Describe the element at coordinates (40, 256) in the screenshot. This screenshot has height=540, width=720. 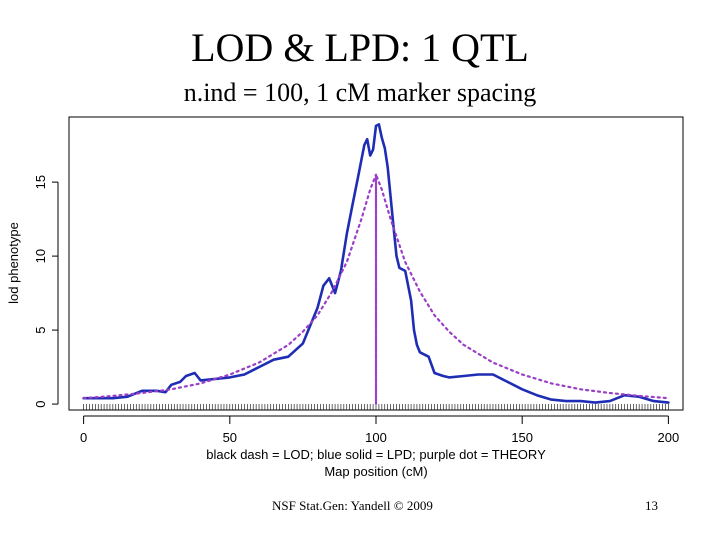
I see `y-tick-label: 10` at that location.